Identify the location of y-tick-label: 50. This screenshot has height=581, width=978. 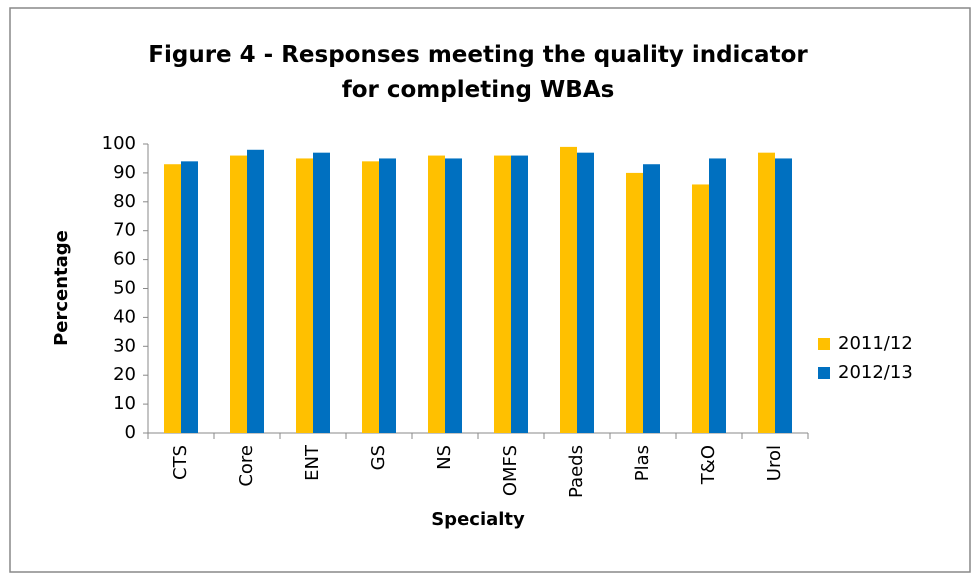
(124, 288).